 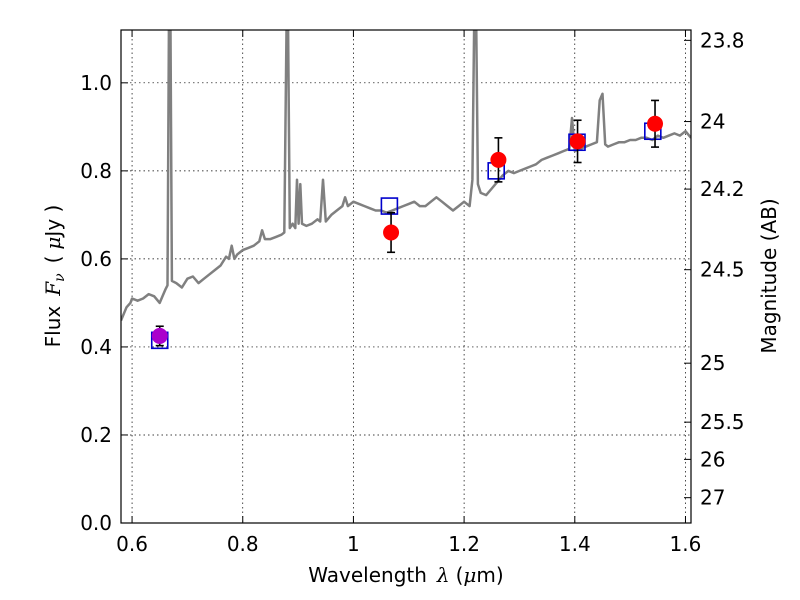 I want to click on y-tick-label: 0.0, so click(x=96, y=523).